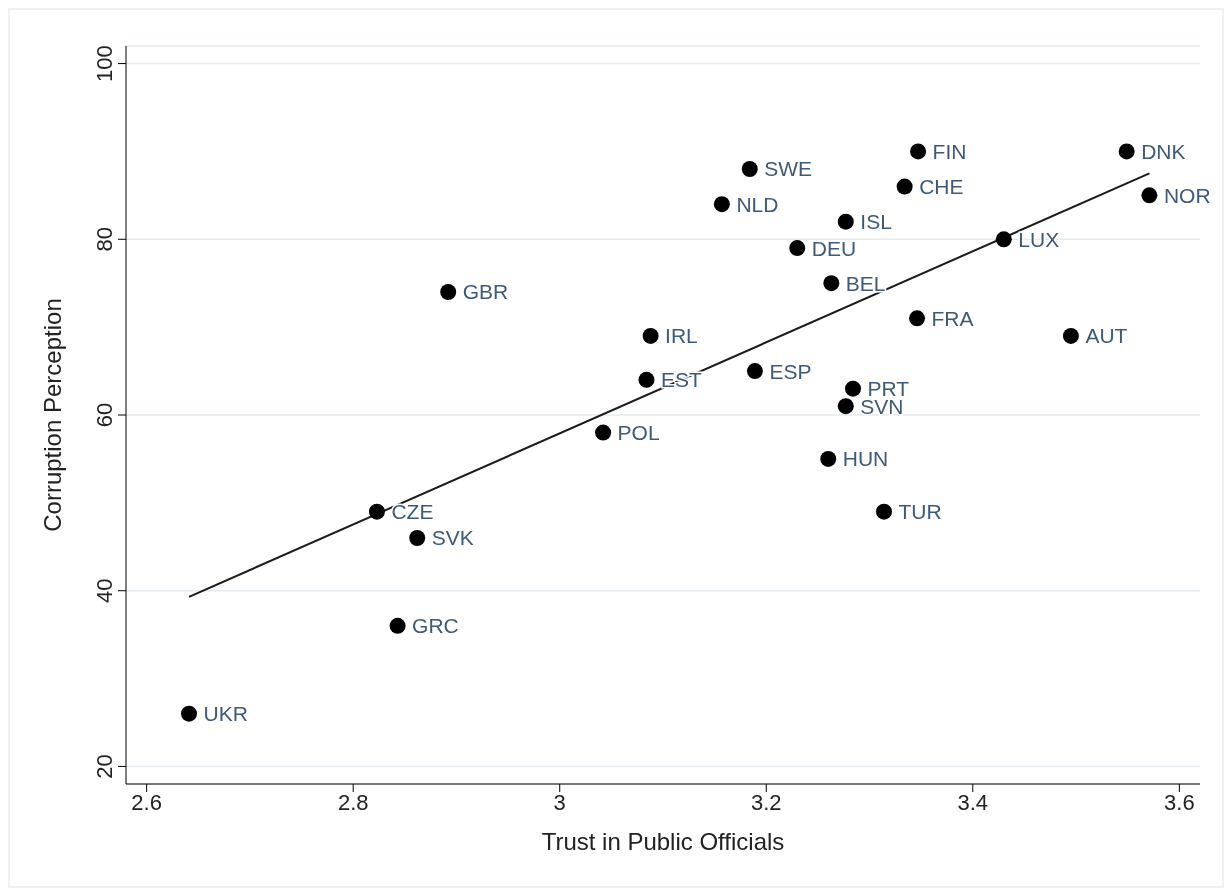 This screenshot has height=895, width=1232. Describe the element at coordinates (865, 283) in the screenshot. I see `data-label: BEL` at that location.